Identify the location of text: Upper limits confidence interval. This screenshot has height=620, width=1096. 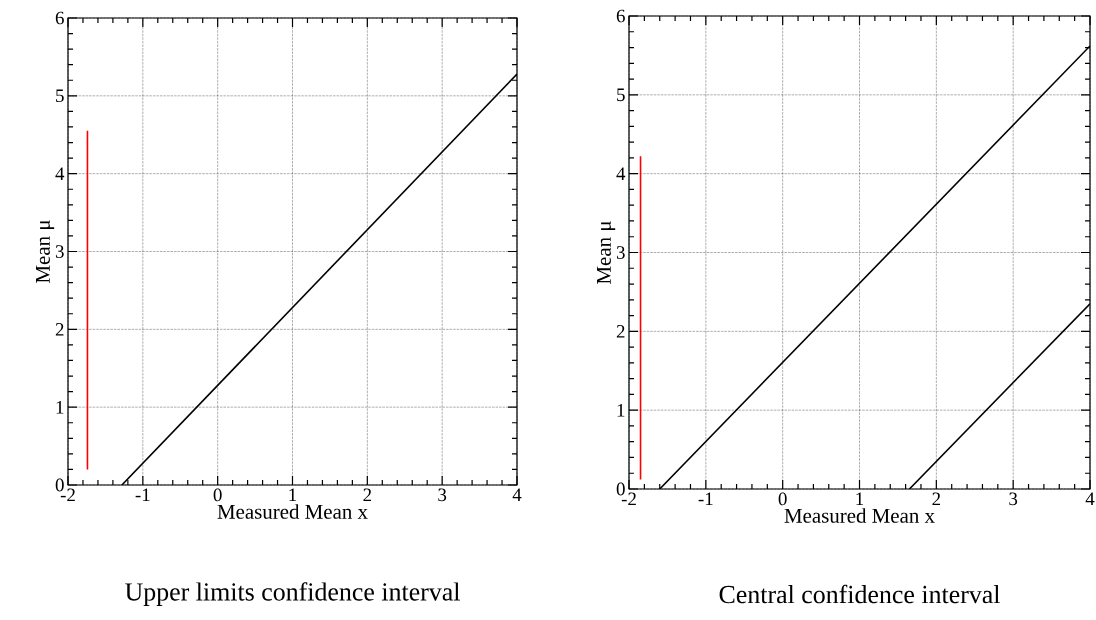
(292, 594).